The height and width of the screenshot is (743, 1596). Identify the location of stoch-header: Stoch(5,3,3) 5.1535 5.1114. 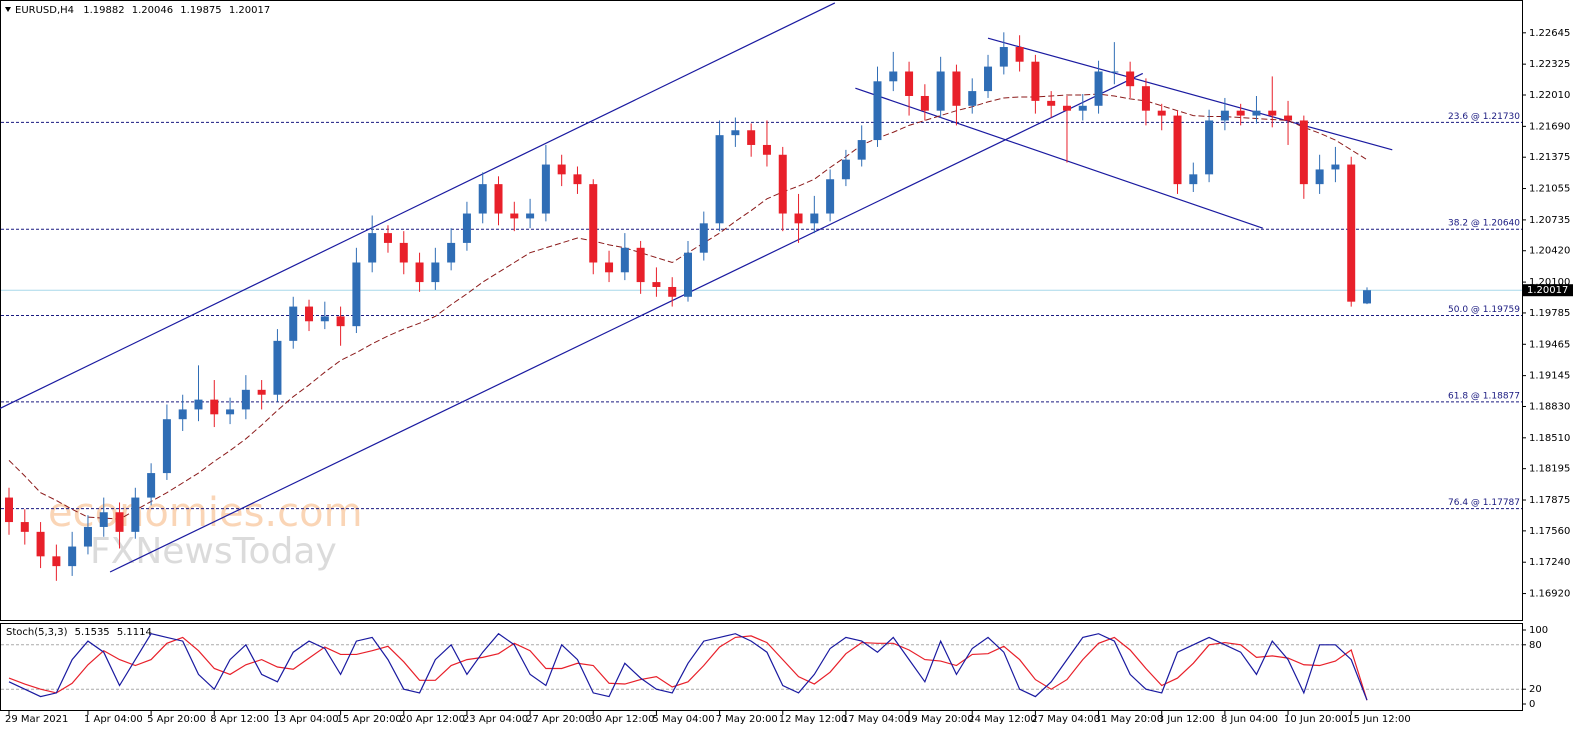
(79, 632).